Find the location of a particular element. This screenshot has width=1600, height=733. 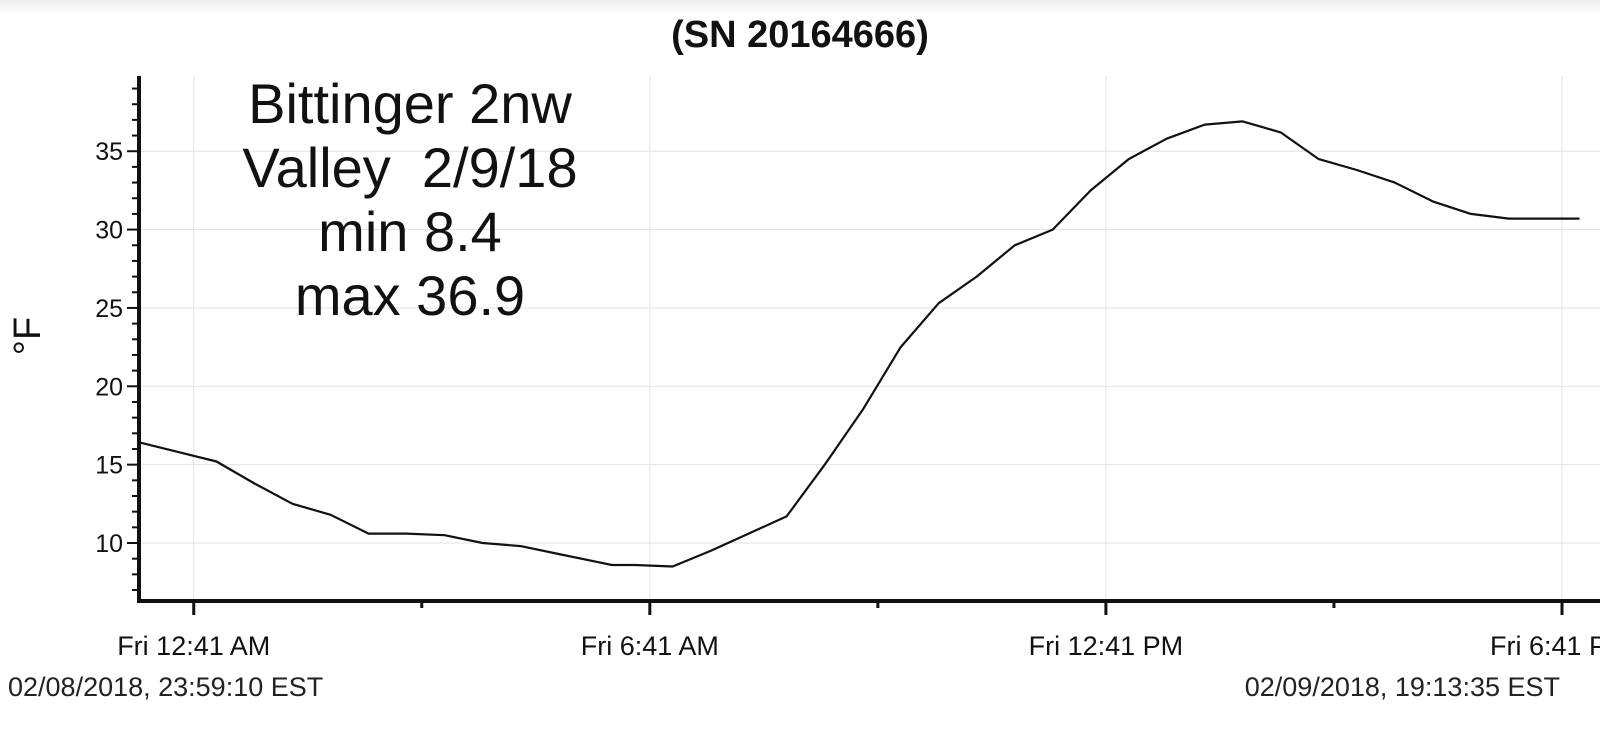

start-timestamp: 02/08/2018, 23:59:10 EST is located at coordinates (166, 687).